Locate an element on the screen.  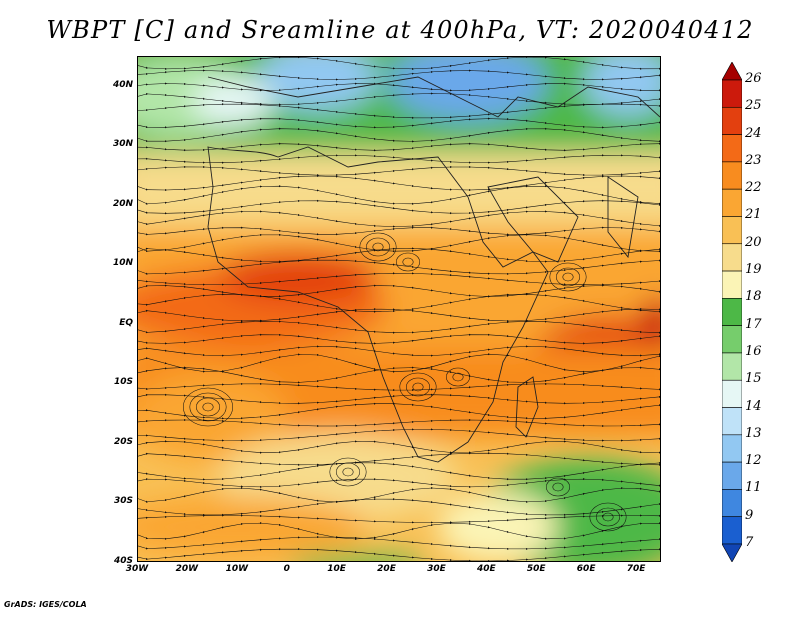
colorbar-label: 13 is located at coordinates (753, 433).